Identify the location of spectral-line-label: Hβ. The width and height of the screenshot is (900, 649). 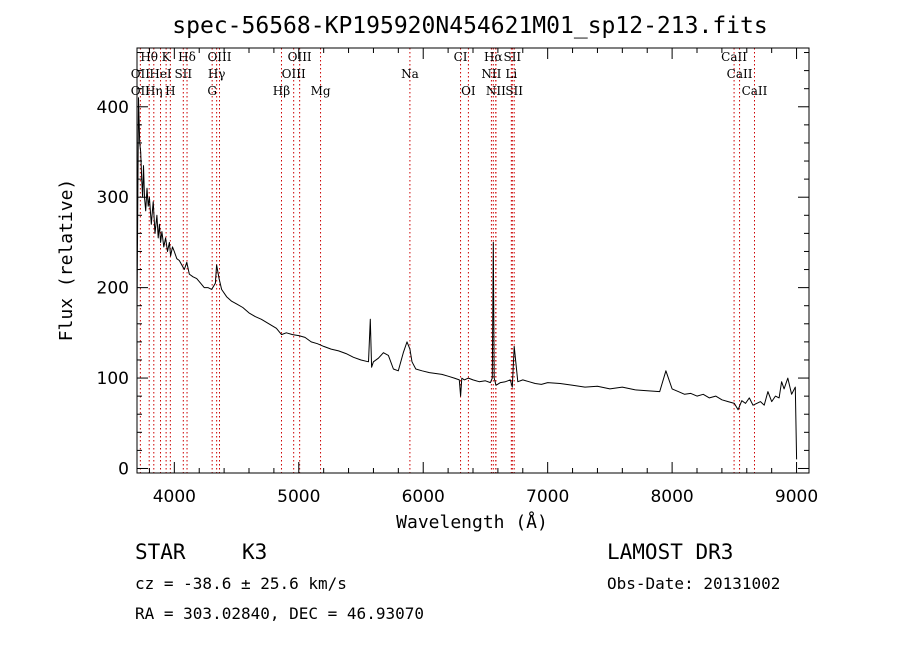
(281, 91).